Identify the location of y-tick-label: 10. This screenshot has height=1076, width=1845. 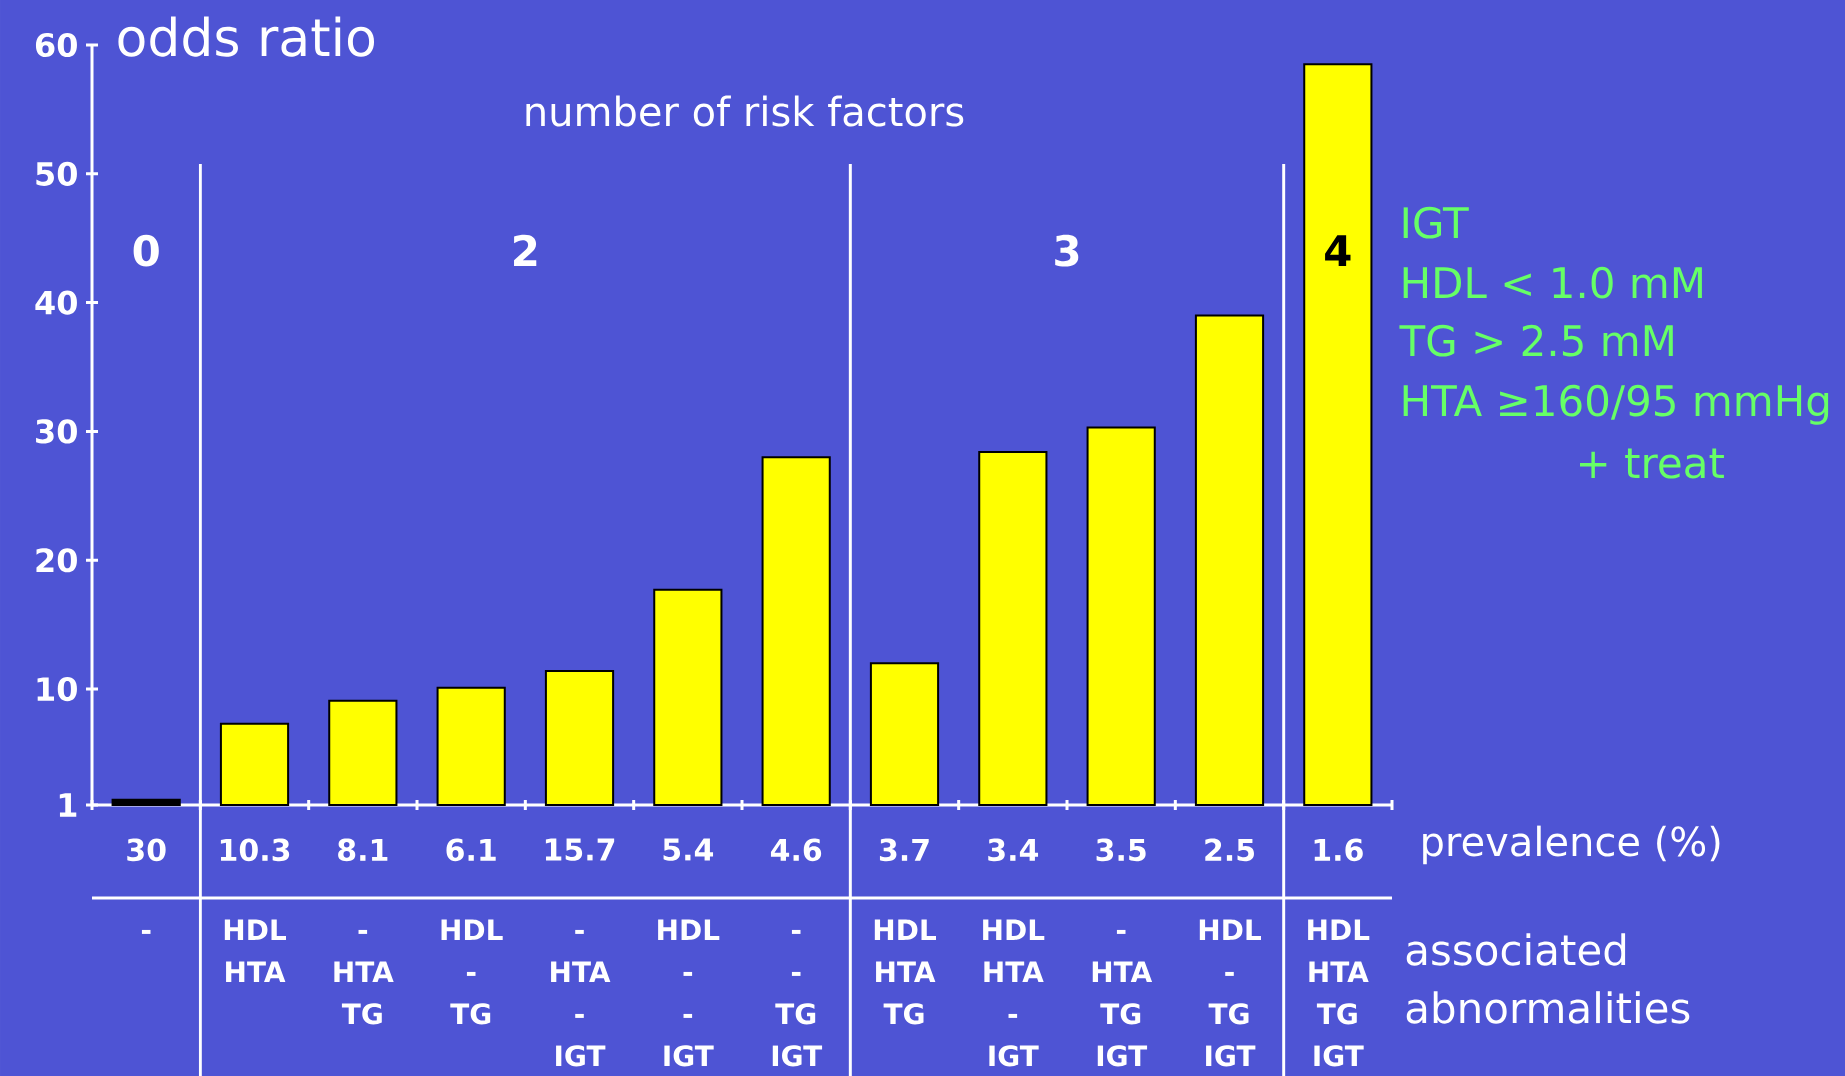
(57, 689).